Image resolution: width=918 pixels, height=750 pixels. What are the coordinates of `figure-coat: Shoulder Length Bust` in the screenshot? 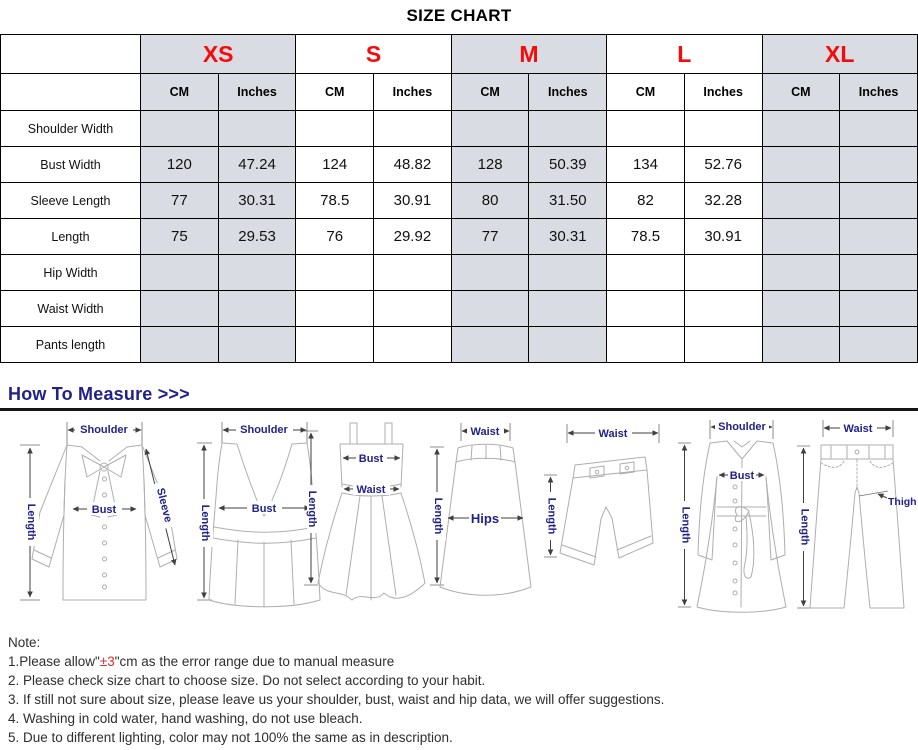 It's located at (732, 516).